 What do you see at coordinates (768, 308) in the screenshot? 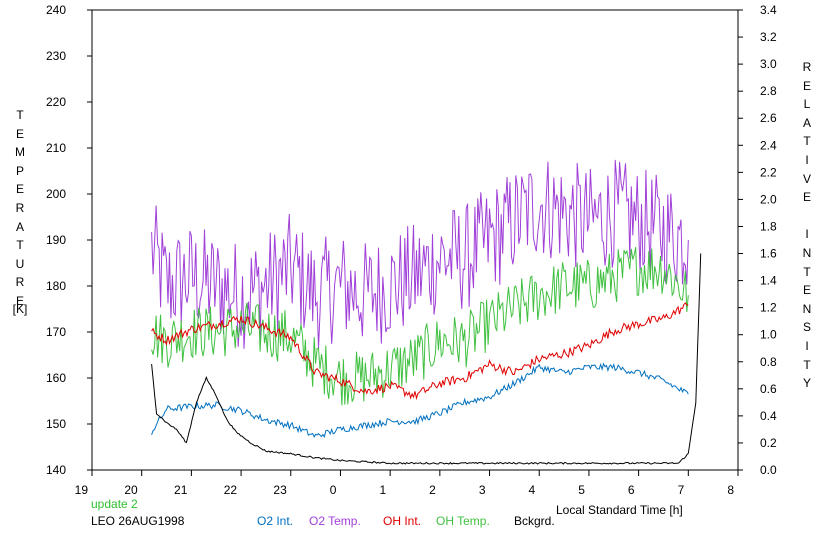
I see `right-tick-label: 1.2` at bounding box center [768, 308].